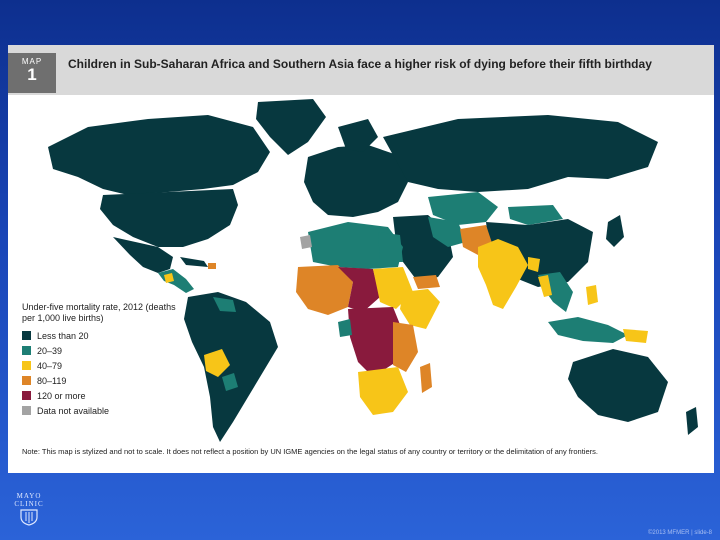 The image size is (720, 540). What do you see at coordinates (224, 304) in the screenshot?
I see `region-guyanas` at bounding box center [224, 304].